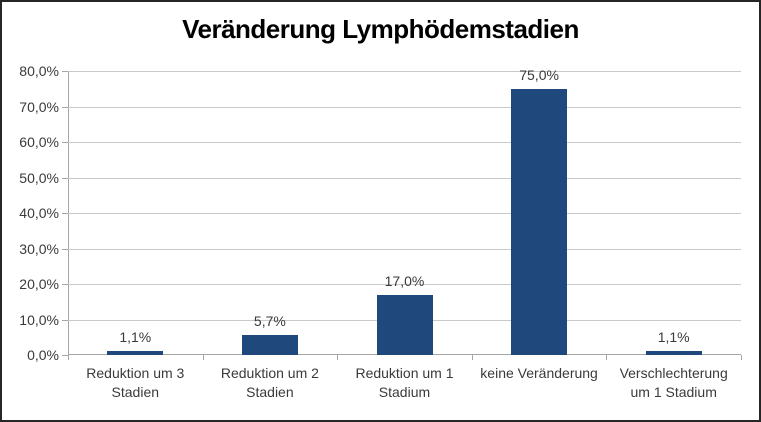 Image resolution: width=761 pixels, height=422 pixels. What do you see at coordinates (539, 373) in the screenshot?
I see `x-axis-category-label-line: keine Veränderung` at bounding box center [539, 373].